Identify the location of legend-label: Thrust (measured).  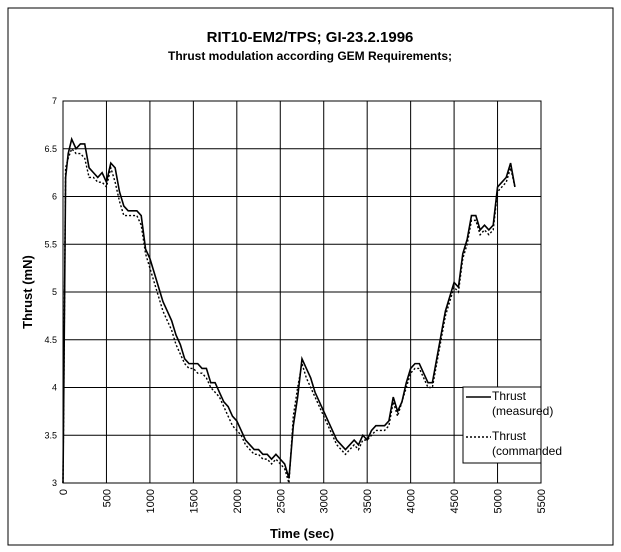
(523, 403).